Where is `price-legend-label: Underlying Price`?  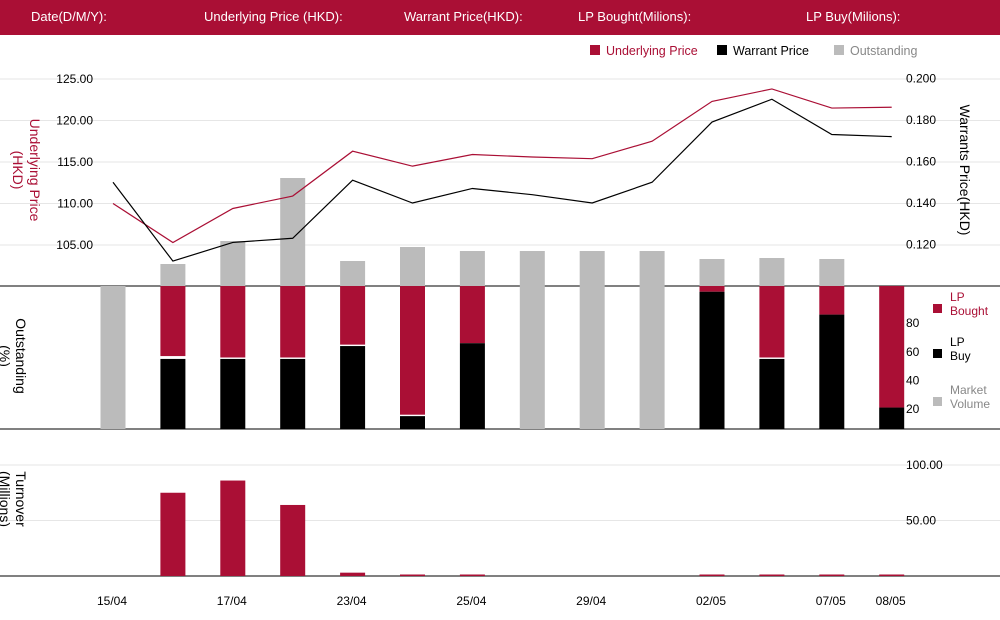 price-legend-label: Underlying Price is located at coordinates (652, 51).